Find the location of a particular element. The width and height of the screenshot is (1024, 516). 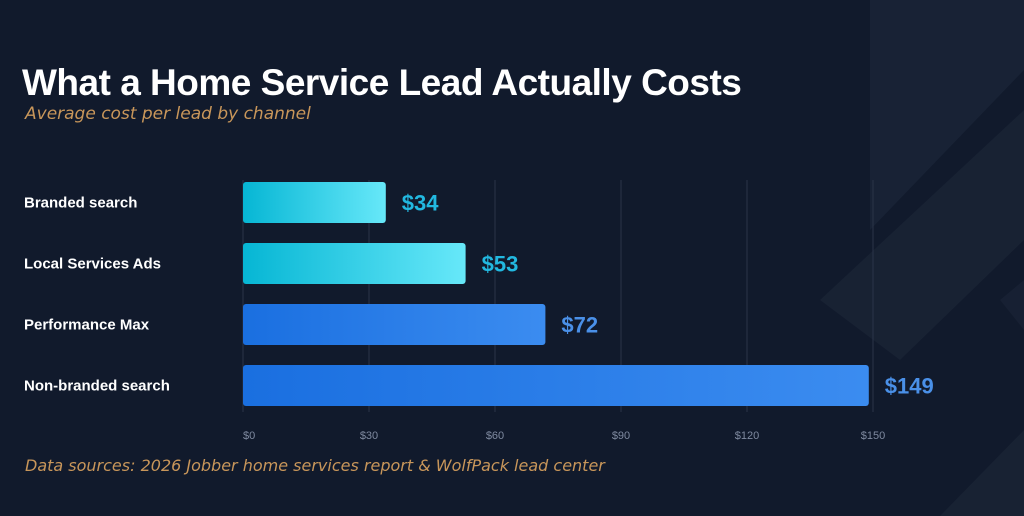

bar-value-label: $149 is located at coordinates (909, 386).